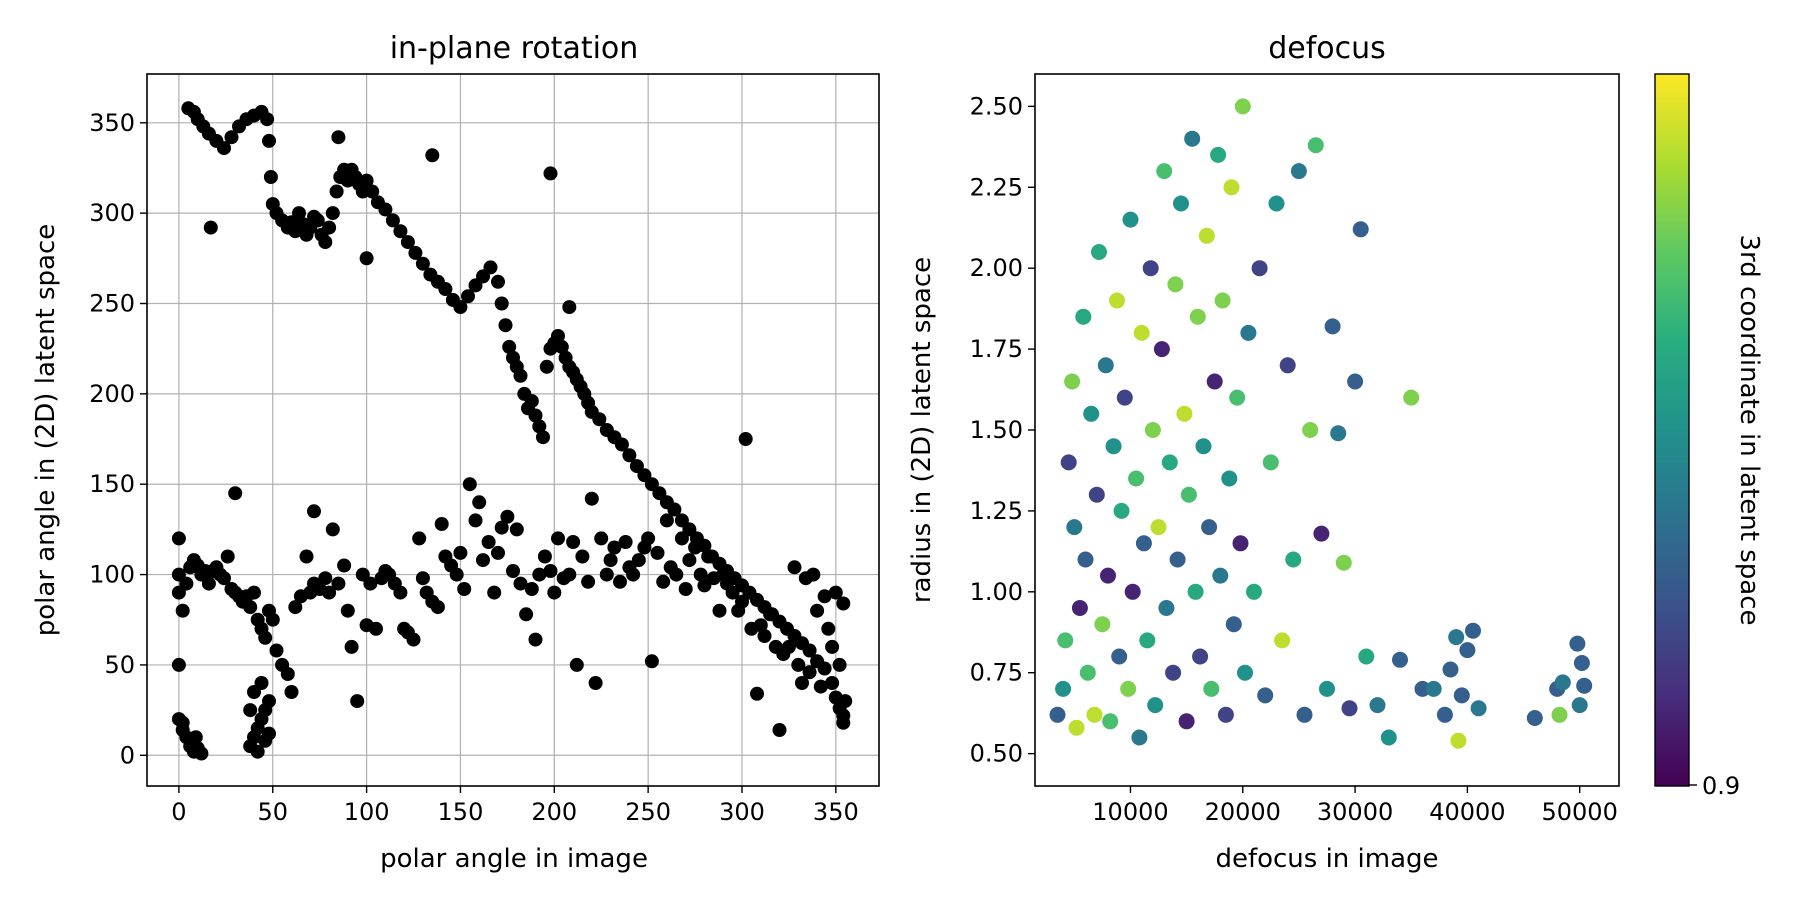  Describe the element at coordinates (1721, 786) in the screenshot. I see `colorbar-tick-label: 0.9` at that location.